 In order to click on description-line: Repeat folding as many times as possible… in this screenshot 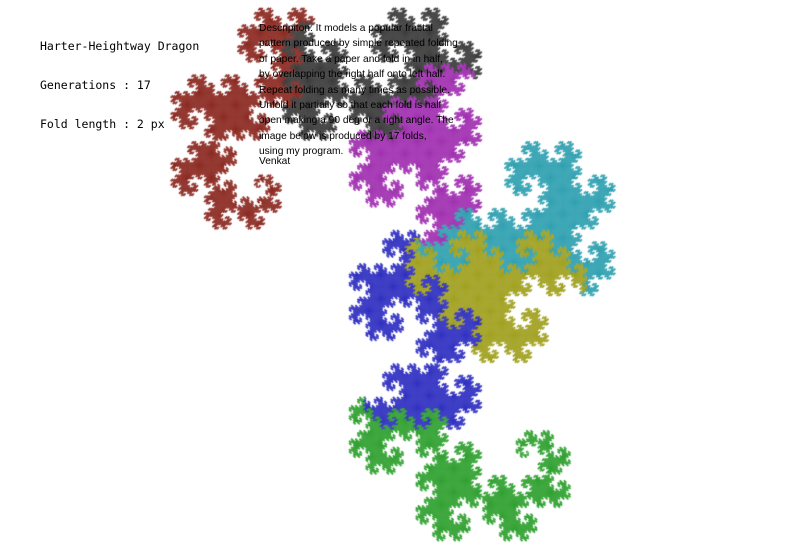, I will do `click(354, 90)`.